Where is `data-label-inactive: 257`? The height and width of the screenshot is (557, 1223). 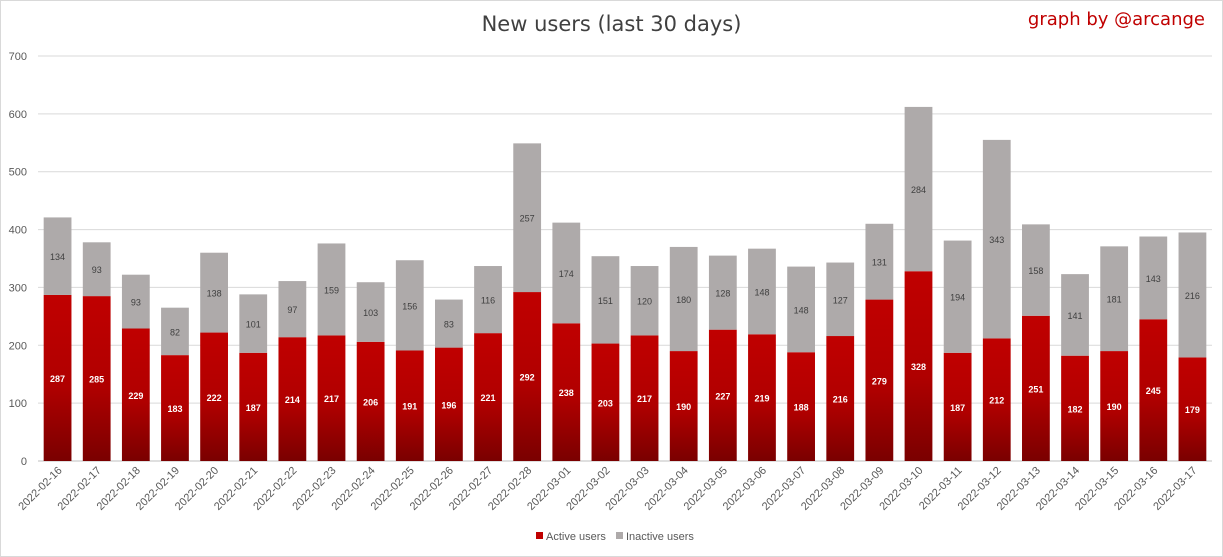
data-label-inactive: 257 is located at coordinates (527, 219).